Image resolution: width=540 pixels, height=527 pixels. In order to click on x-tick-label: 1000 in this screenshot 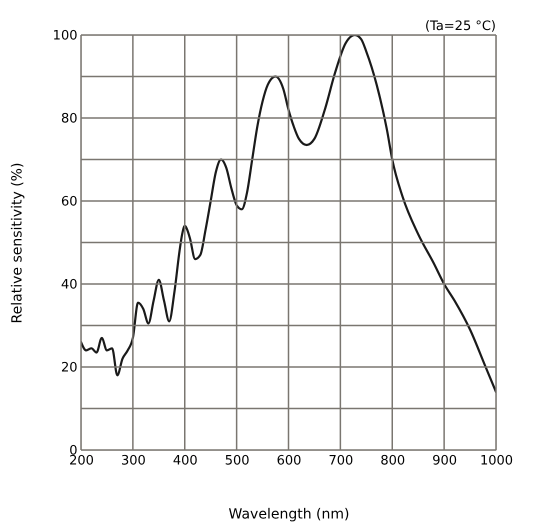, I will do `click(497, 461)`.